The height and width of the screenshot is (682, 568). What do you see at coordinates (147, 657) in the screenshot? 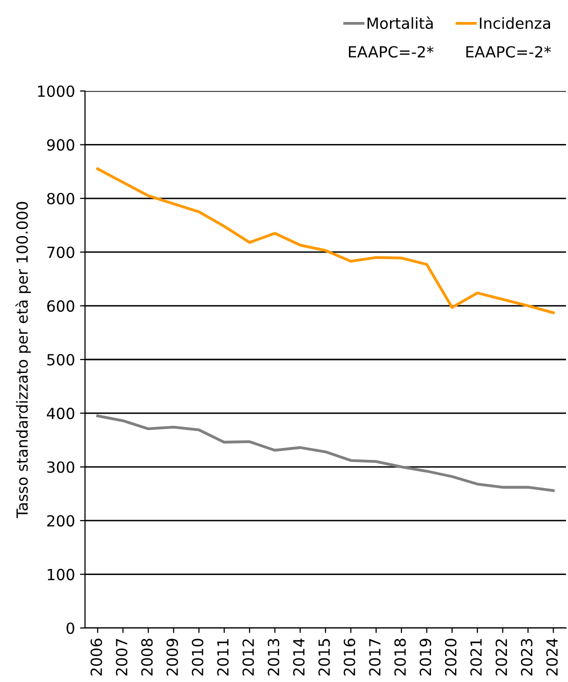
I see `x-tick-label: 2008` at bounding box center [147, 657].